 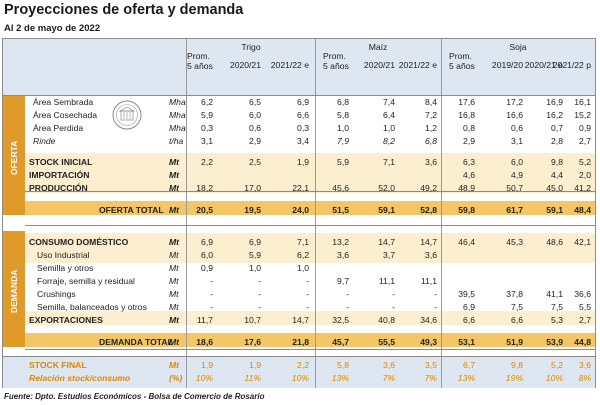 I want to click on table-cell: 19%, so click(x=514, y=378).